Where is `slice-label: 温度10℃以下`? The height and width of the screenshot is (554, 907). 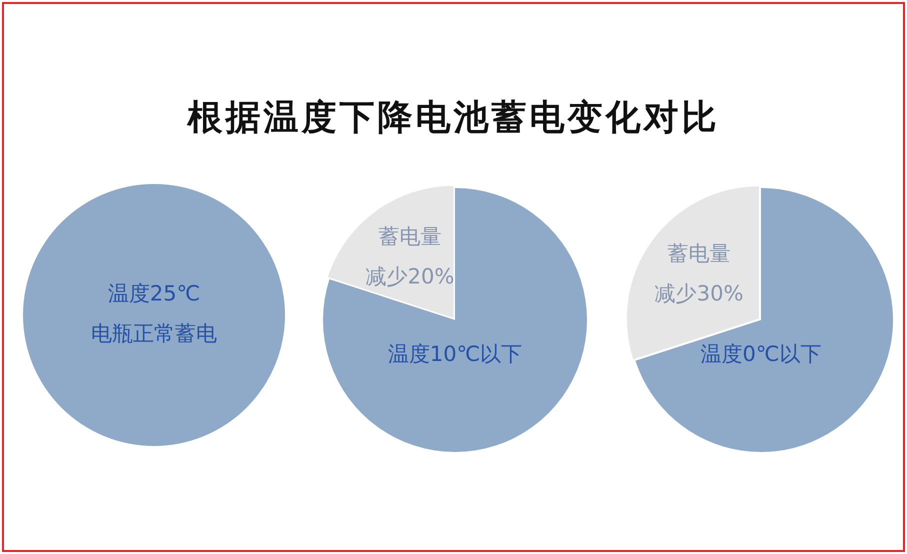 slice-label: 温度10℃以下 is located at coordinates (455, 354).